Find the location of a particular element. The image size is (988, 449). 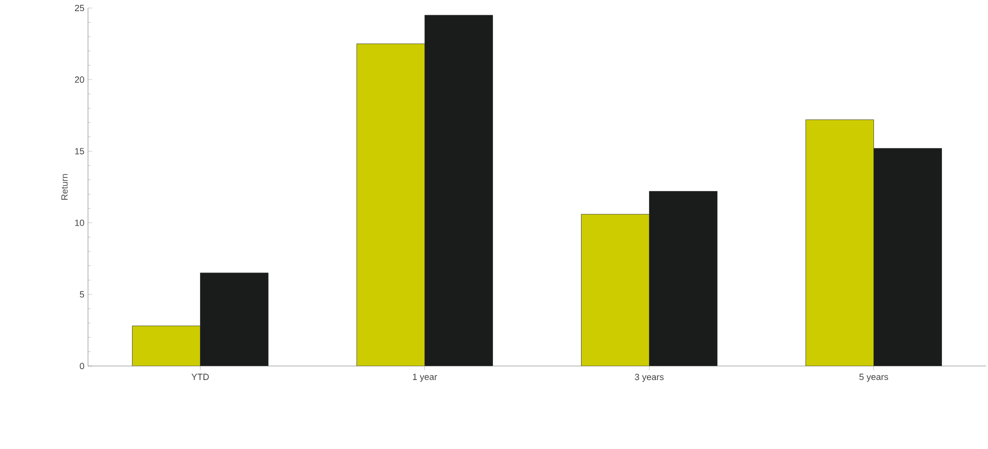

y-tick-label: 15 is located at coordinates (79, 151).